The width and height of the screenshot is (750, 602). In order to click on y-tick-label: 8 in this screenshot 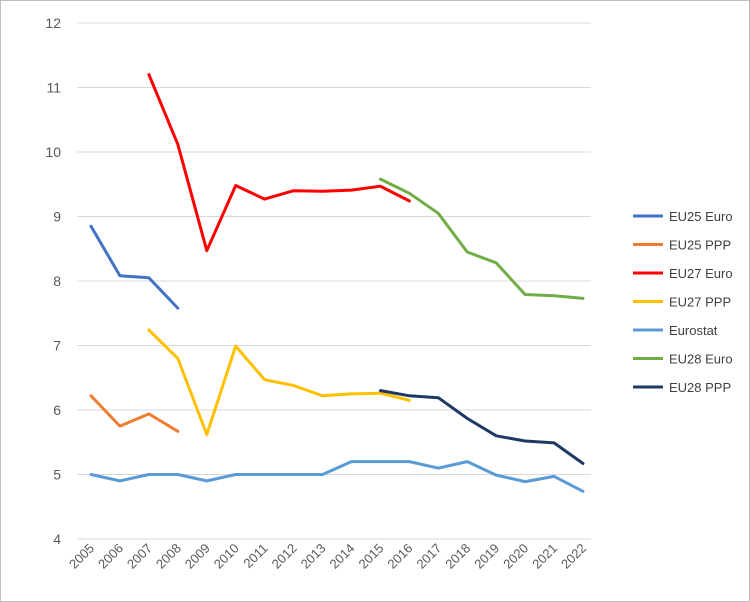, I will do `click(57, 281)`.